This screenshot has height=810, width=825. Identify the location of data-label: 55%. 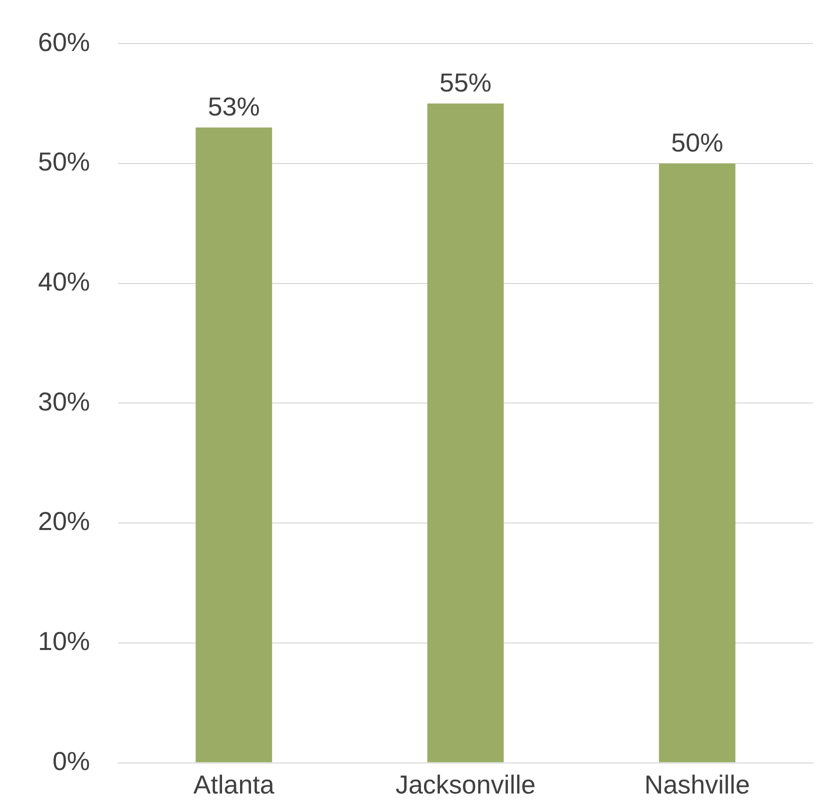
(465, 83).